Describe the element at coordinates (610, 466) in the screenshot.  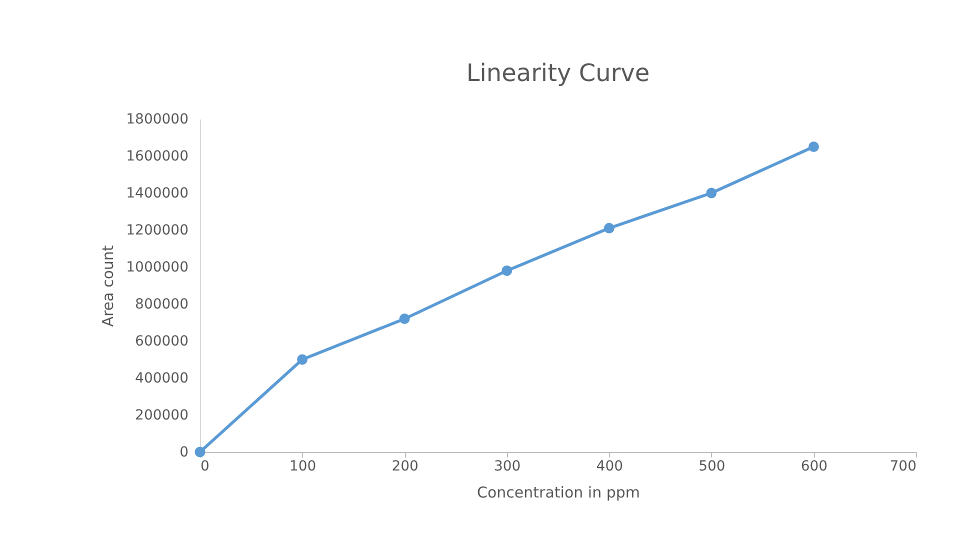
I see `x-tick-label: 400` at that location.